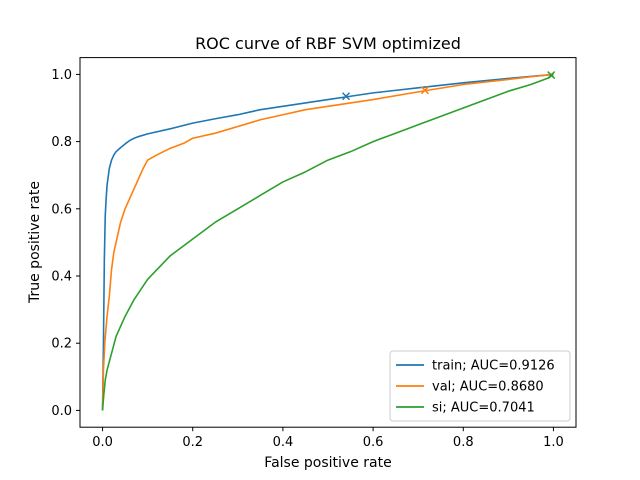  I want to click on legend-label-1: val; AUC=0.8680, so click(488, 387).